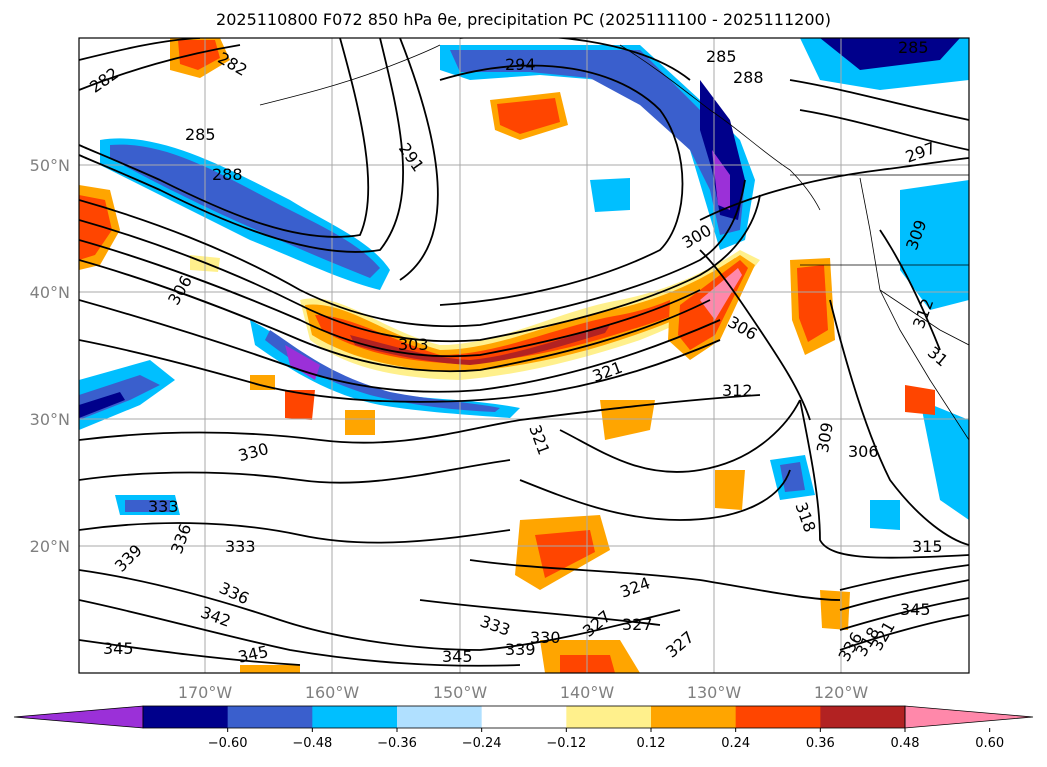 This screenshot has height=767, width=1047. I want to click on lat-label: 30°N, so click(50, 419).